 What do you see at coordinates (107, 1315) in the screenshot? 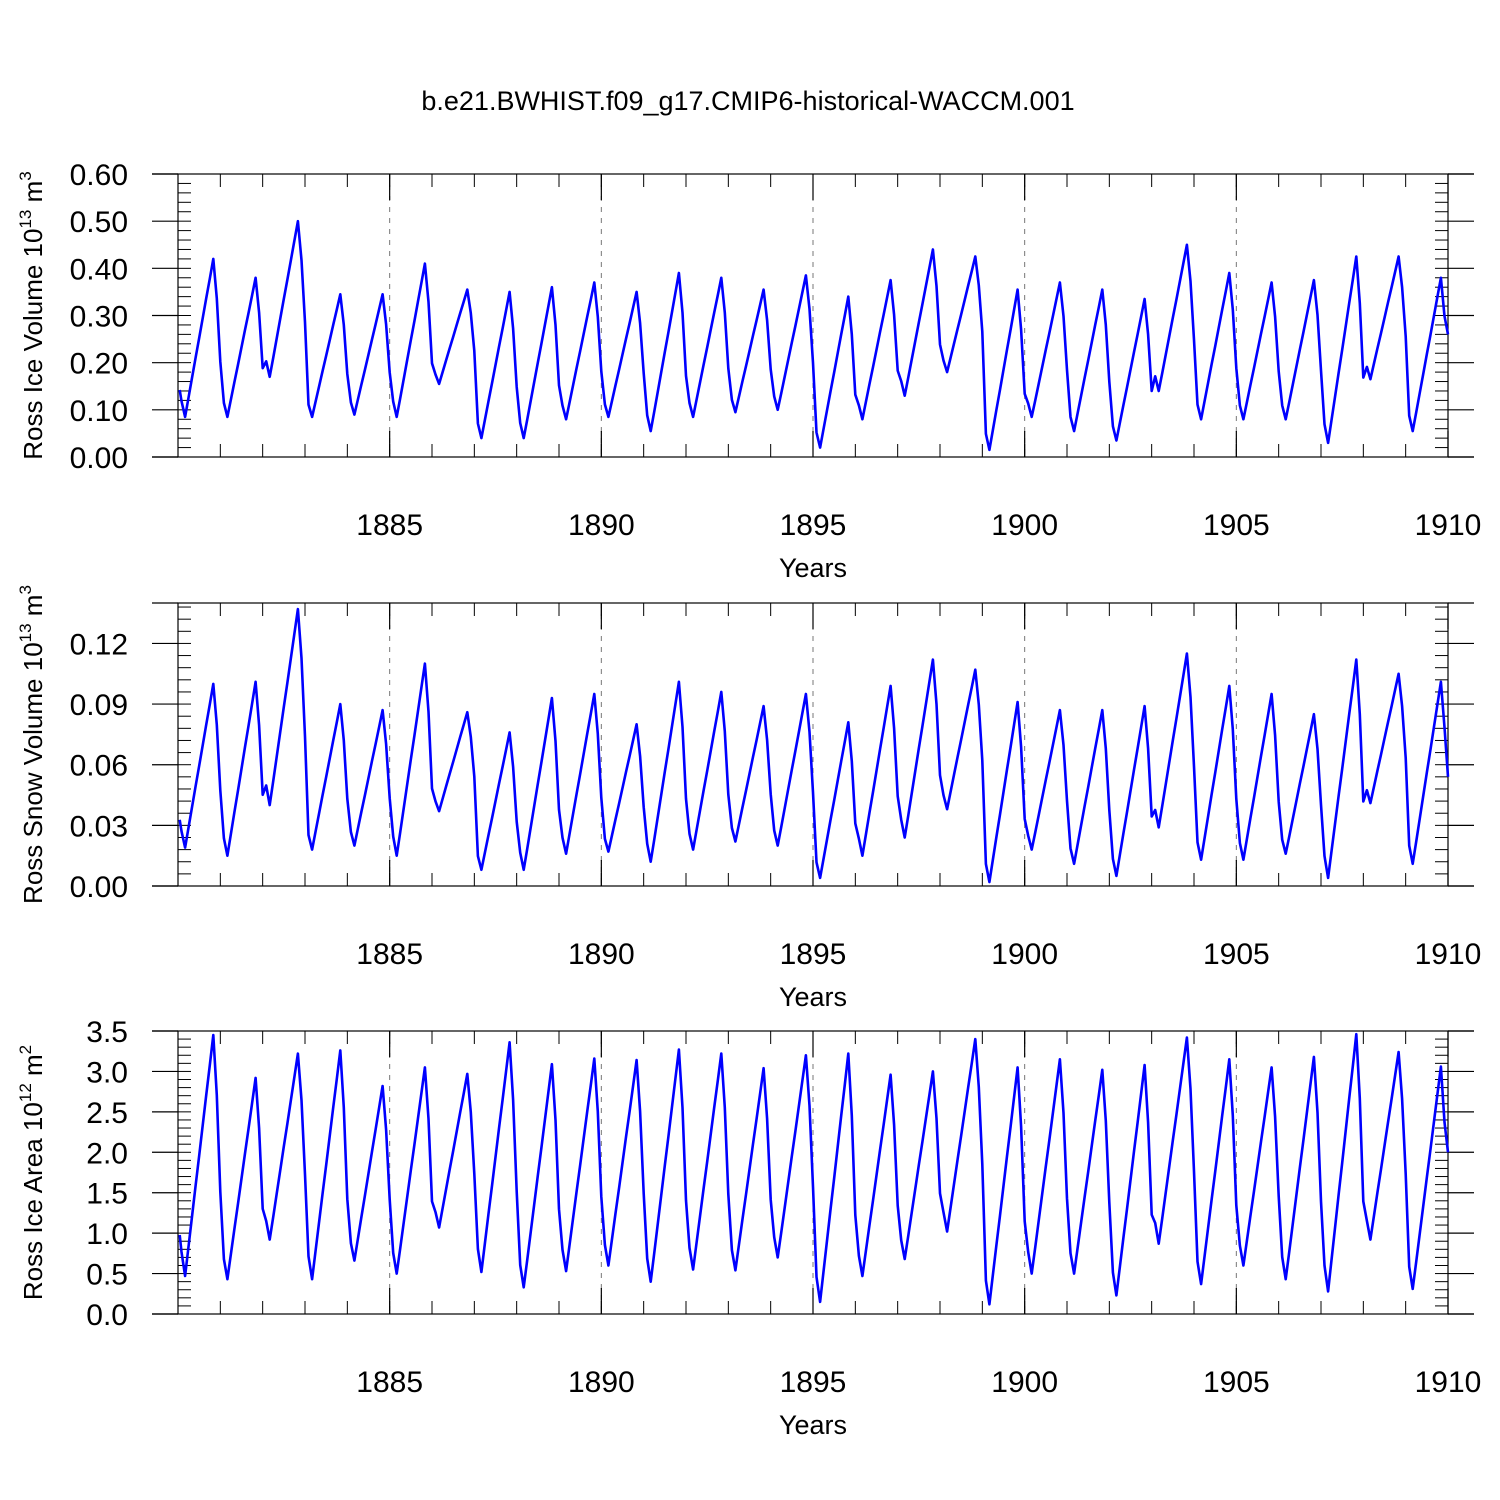
I see `y-tick-label: 0.0` at bounding box center [107, 1315].